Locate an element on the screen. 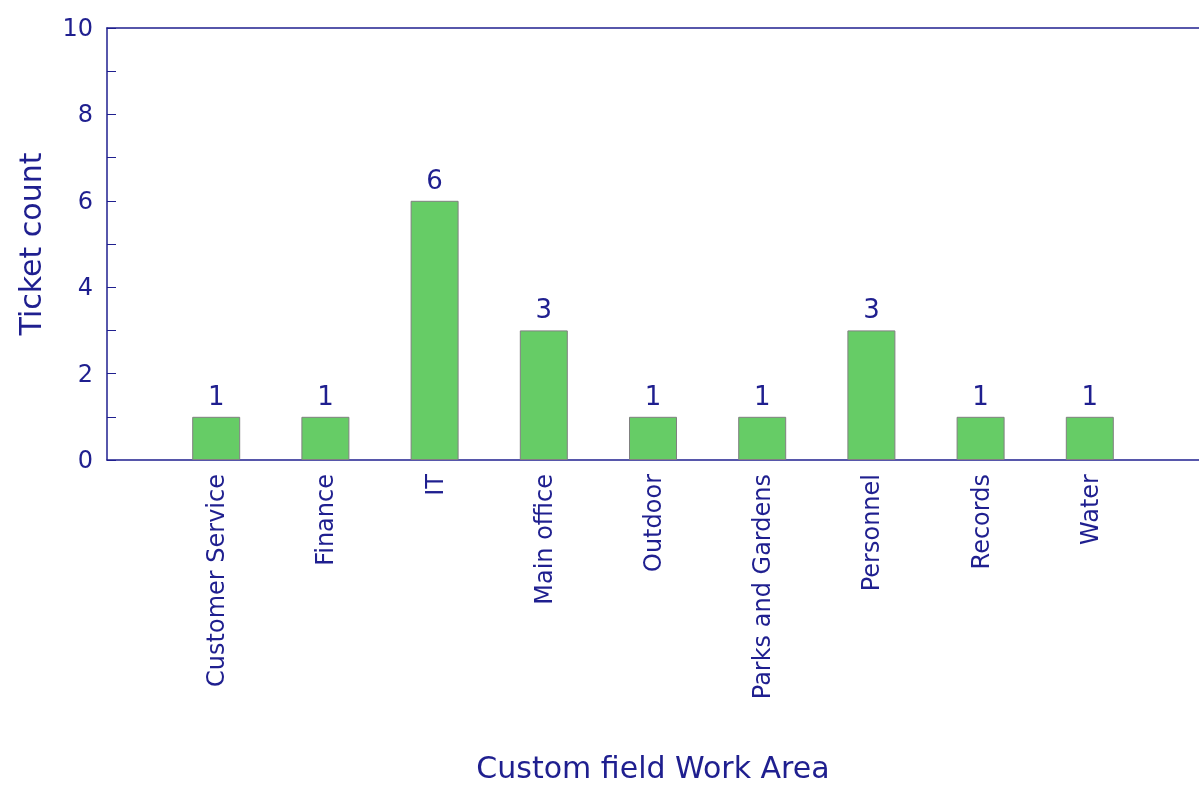 The width and height of the screenshot is (1199, 788). y-axis-title: Ticket count is located at coordinates (30, 244).